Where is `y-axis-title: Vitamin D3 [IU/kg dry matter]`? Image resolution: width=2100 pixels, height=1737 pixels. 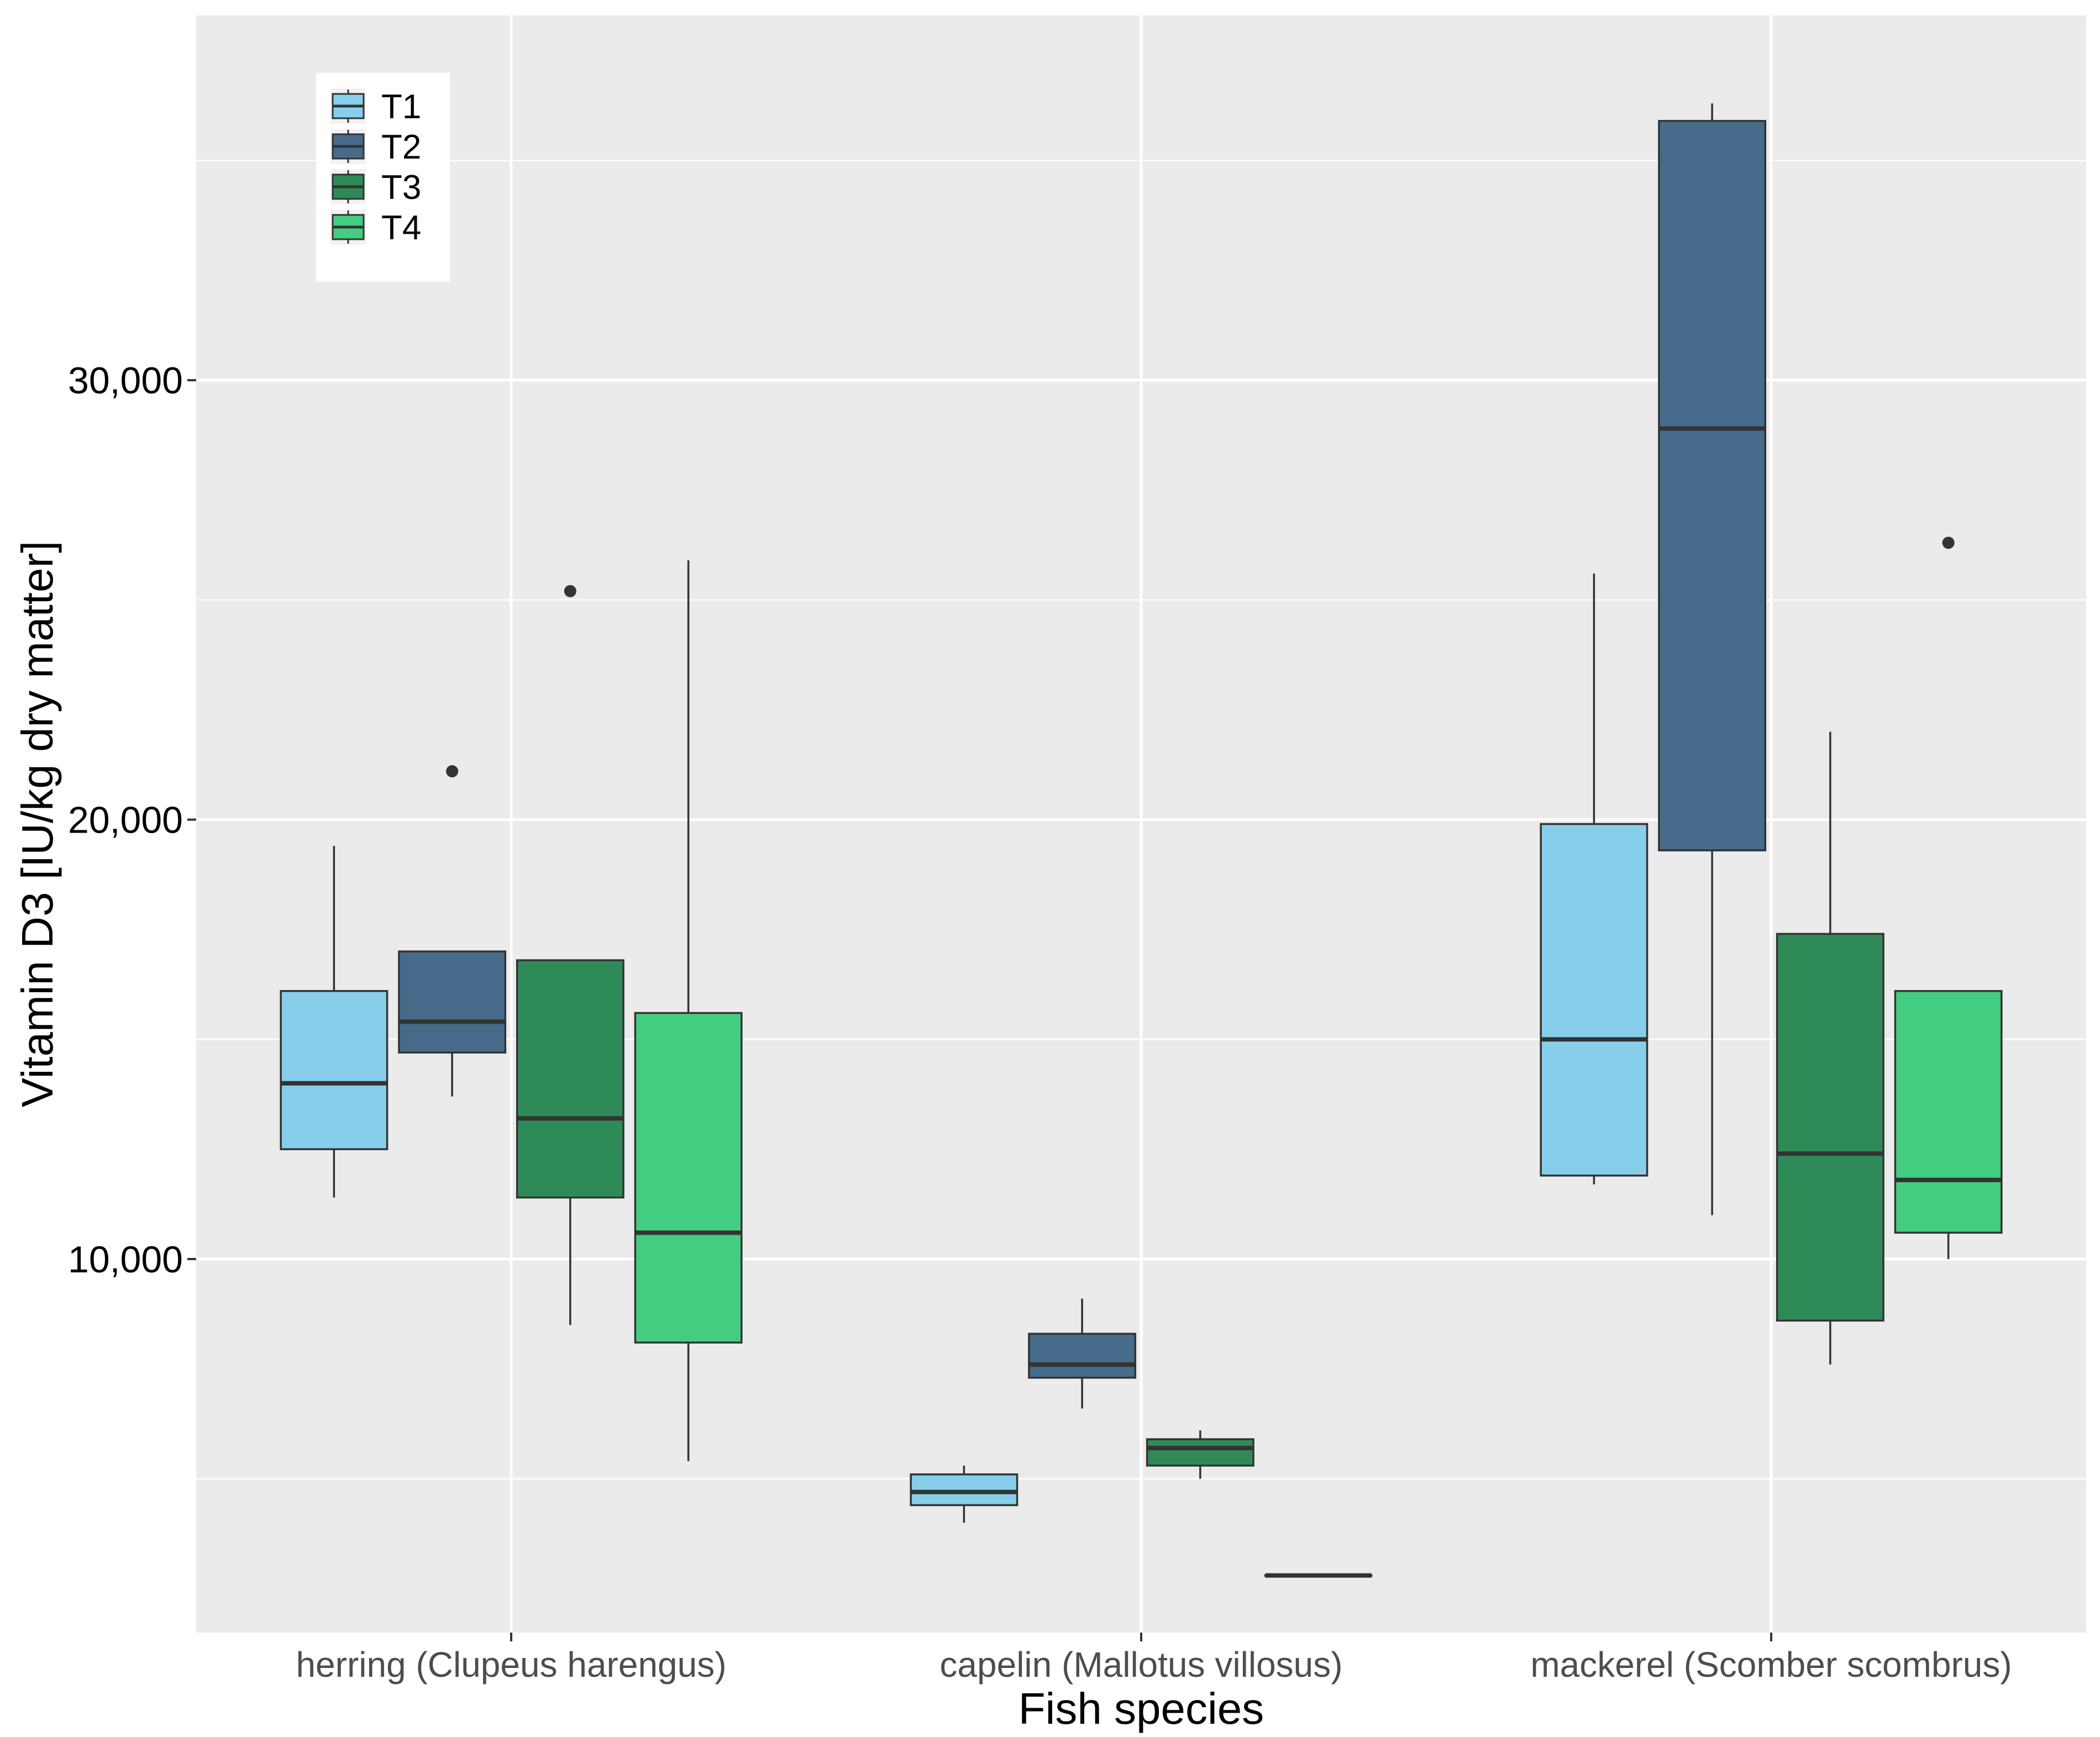 y-axis-title: Vitamin D3 [IU/kg dry matter] is located at coordinates (38, 825).